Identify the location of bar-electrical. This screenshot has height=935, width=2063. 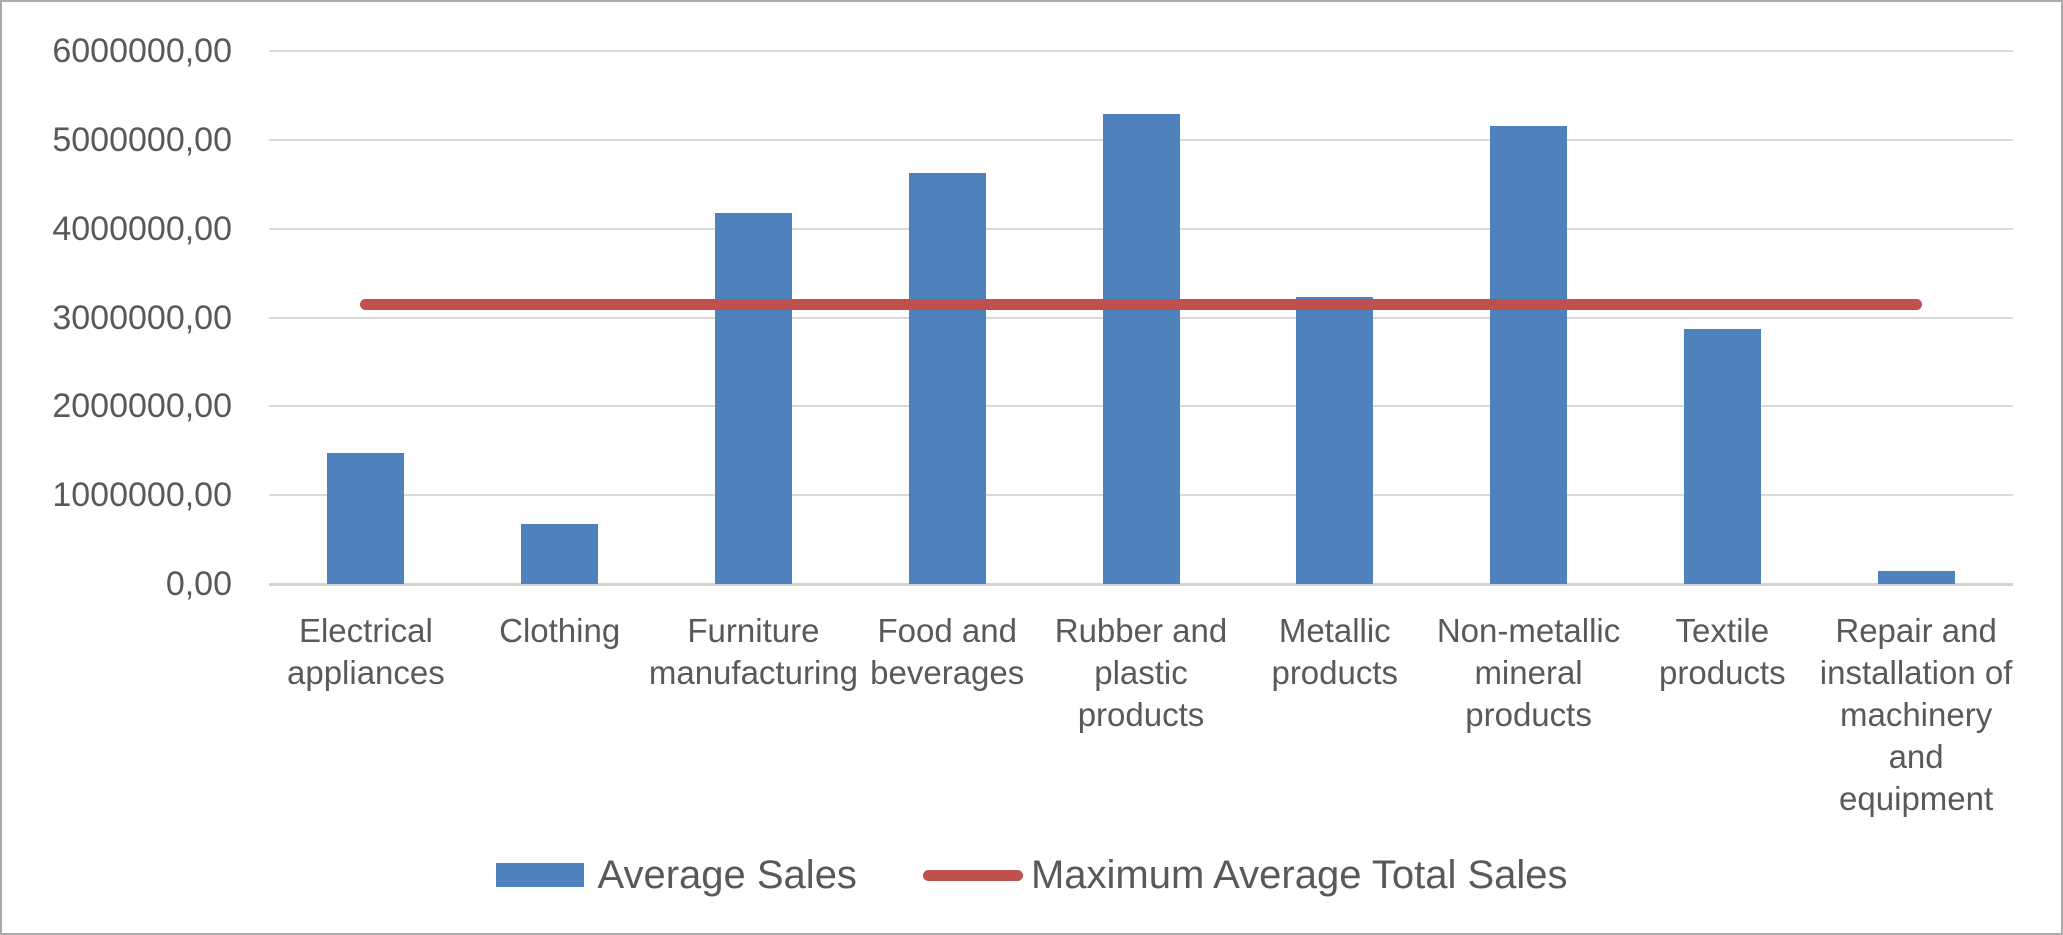
(366, 518).